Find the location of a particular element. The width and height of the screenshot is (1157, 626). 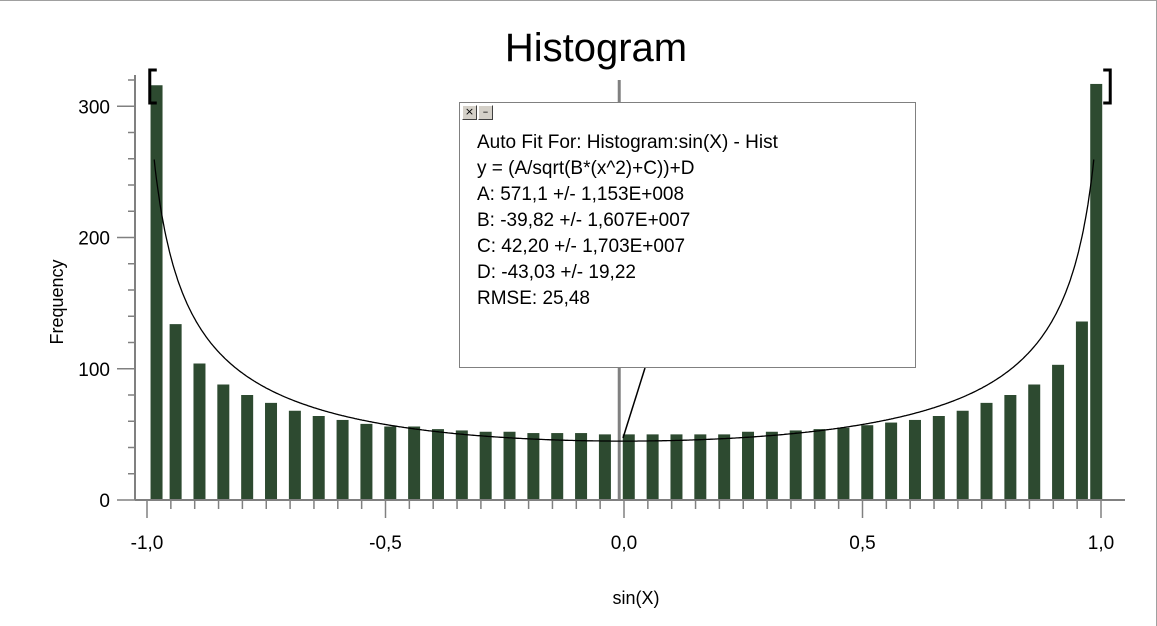

y-tick-label: 0 is located at coordinates (104, 501).